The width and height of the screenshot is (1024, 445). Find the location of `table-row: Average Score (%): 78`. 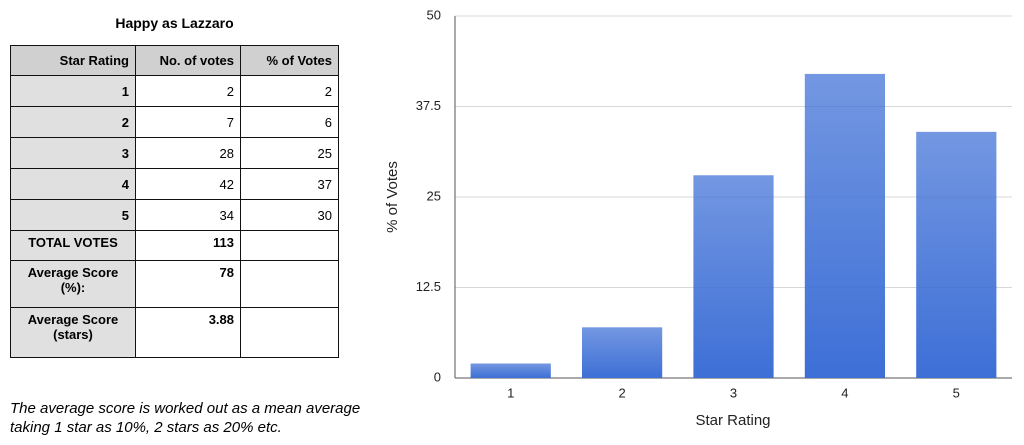

table-row: Average Score (%): 78 is located at coordinates (174, 284).